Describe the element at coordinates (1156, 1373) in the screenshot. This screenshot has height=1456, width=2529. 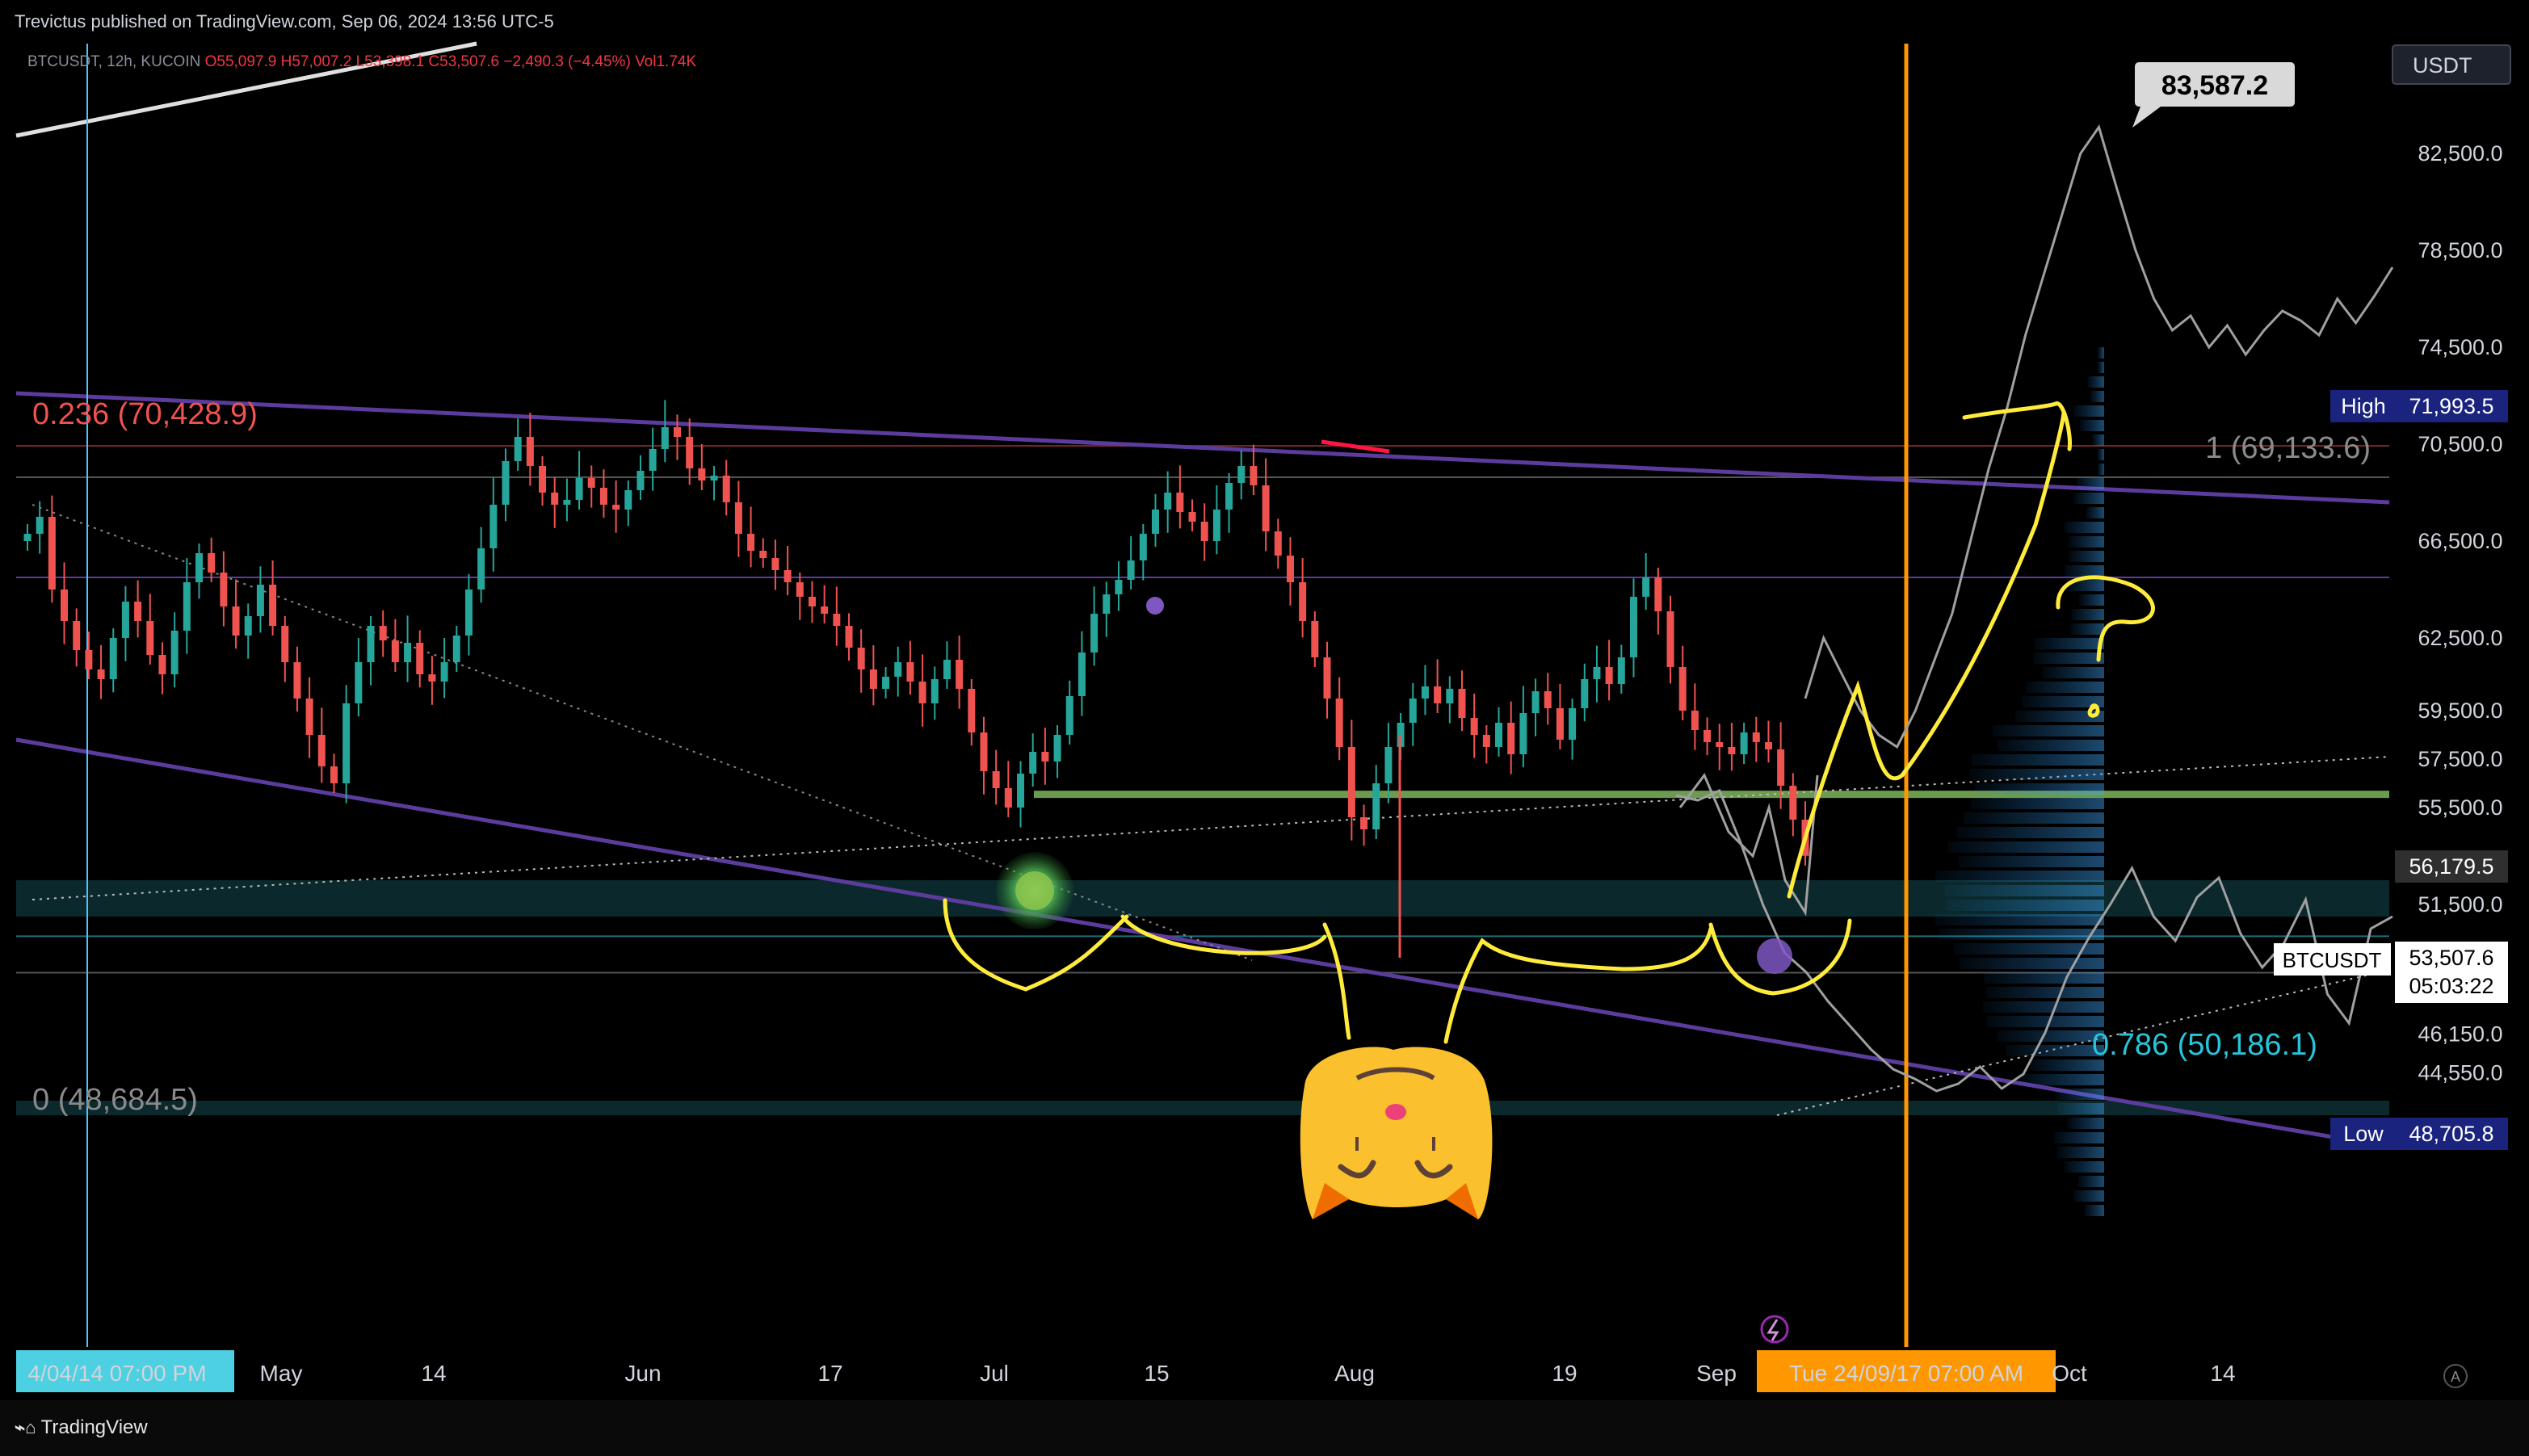
I see `x-tick-label: 15` at that location.